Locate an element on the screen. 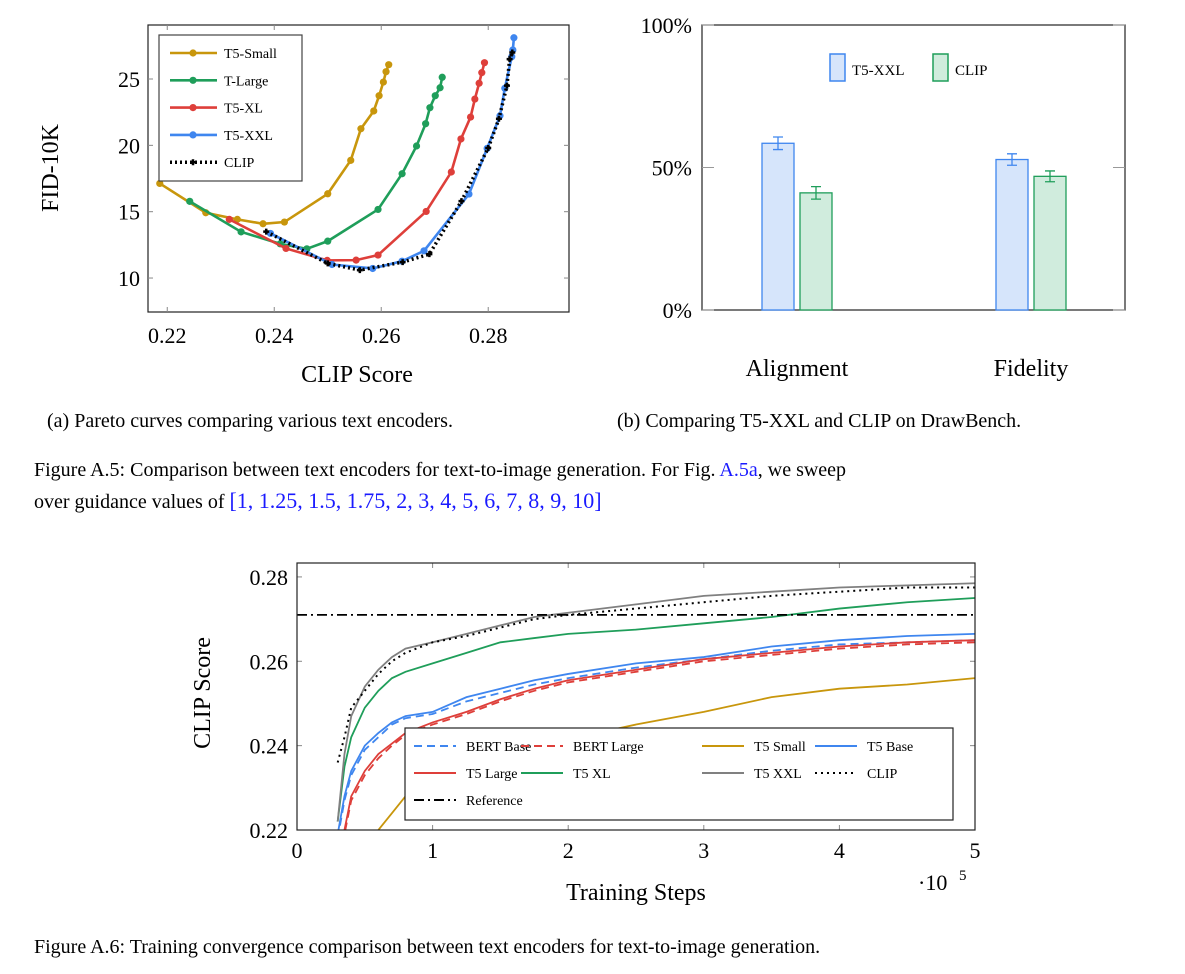 The width and height of the screenshot is (1185, 974). series-t5-base is located at coordinates (656, 731).